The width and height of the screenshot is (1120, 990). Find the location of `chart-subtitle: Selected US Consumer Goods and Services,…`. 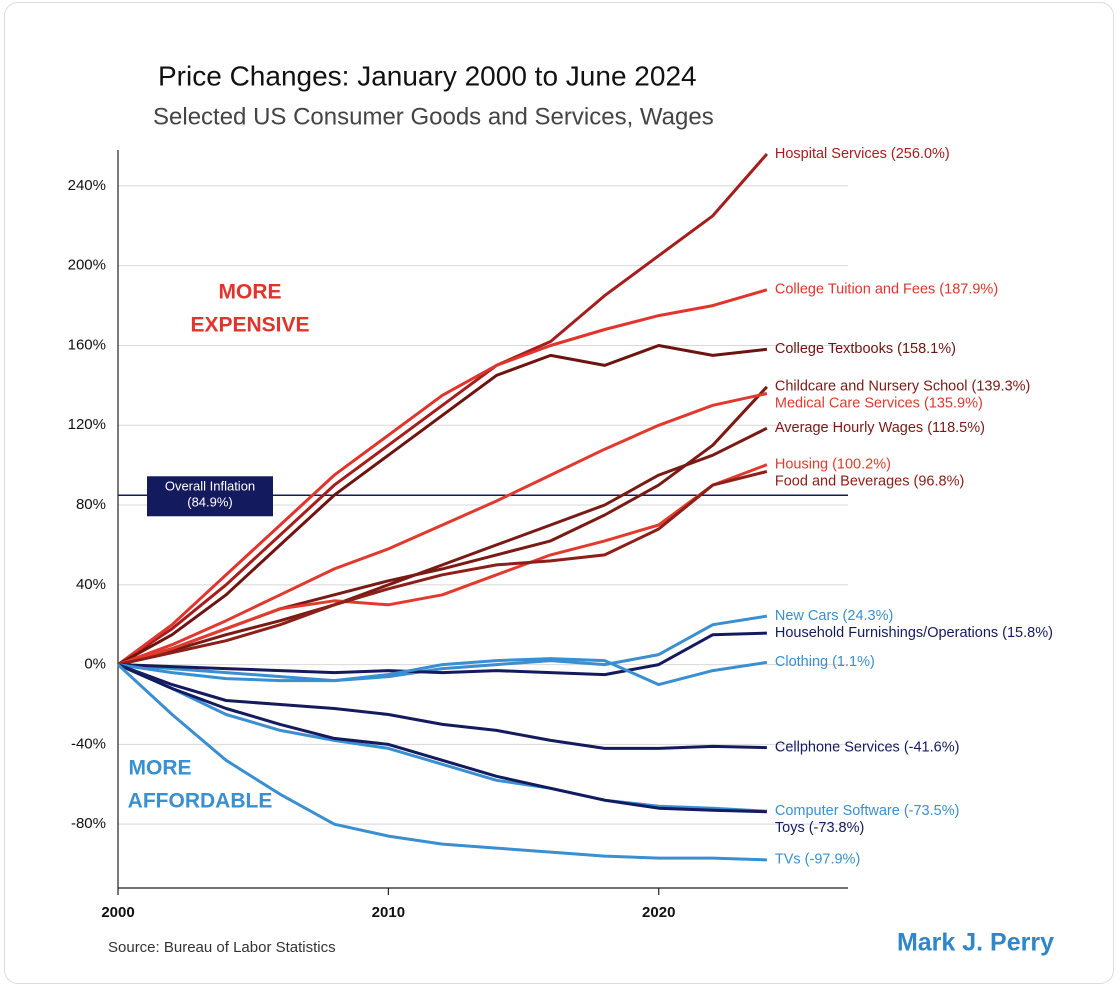

chart-subtitle: Selected US Consumer Goods and Services,… is located at coordinates (433, 116).